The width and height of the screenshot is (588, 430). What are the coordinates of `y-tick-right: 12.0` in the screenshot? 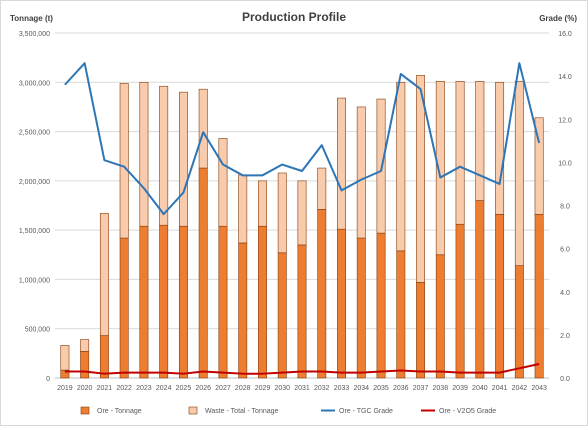 It's located at (565, 120).